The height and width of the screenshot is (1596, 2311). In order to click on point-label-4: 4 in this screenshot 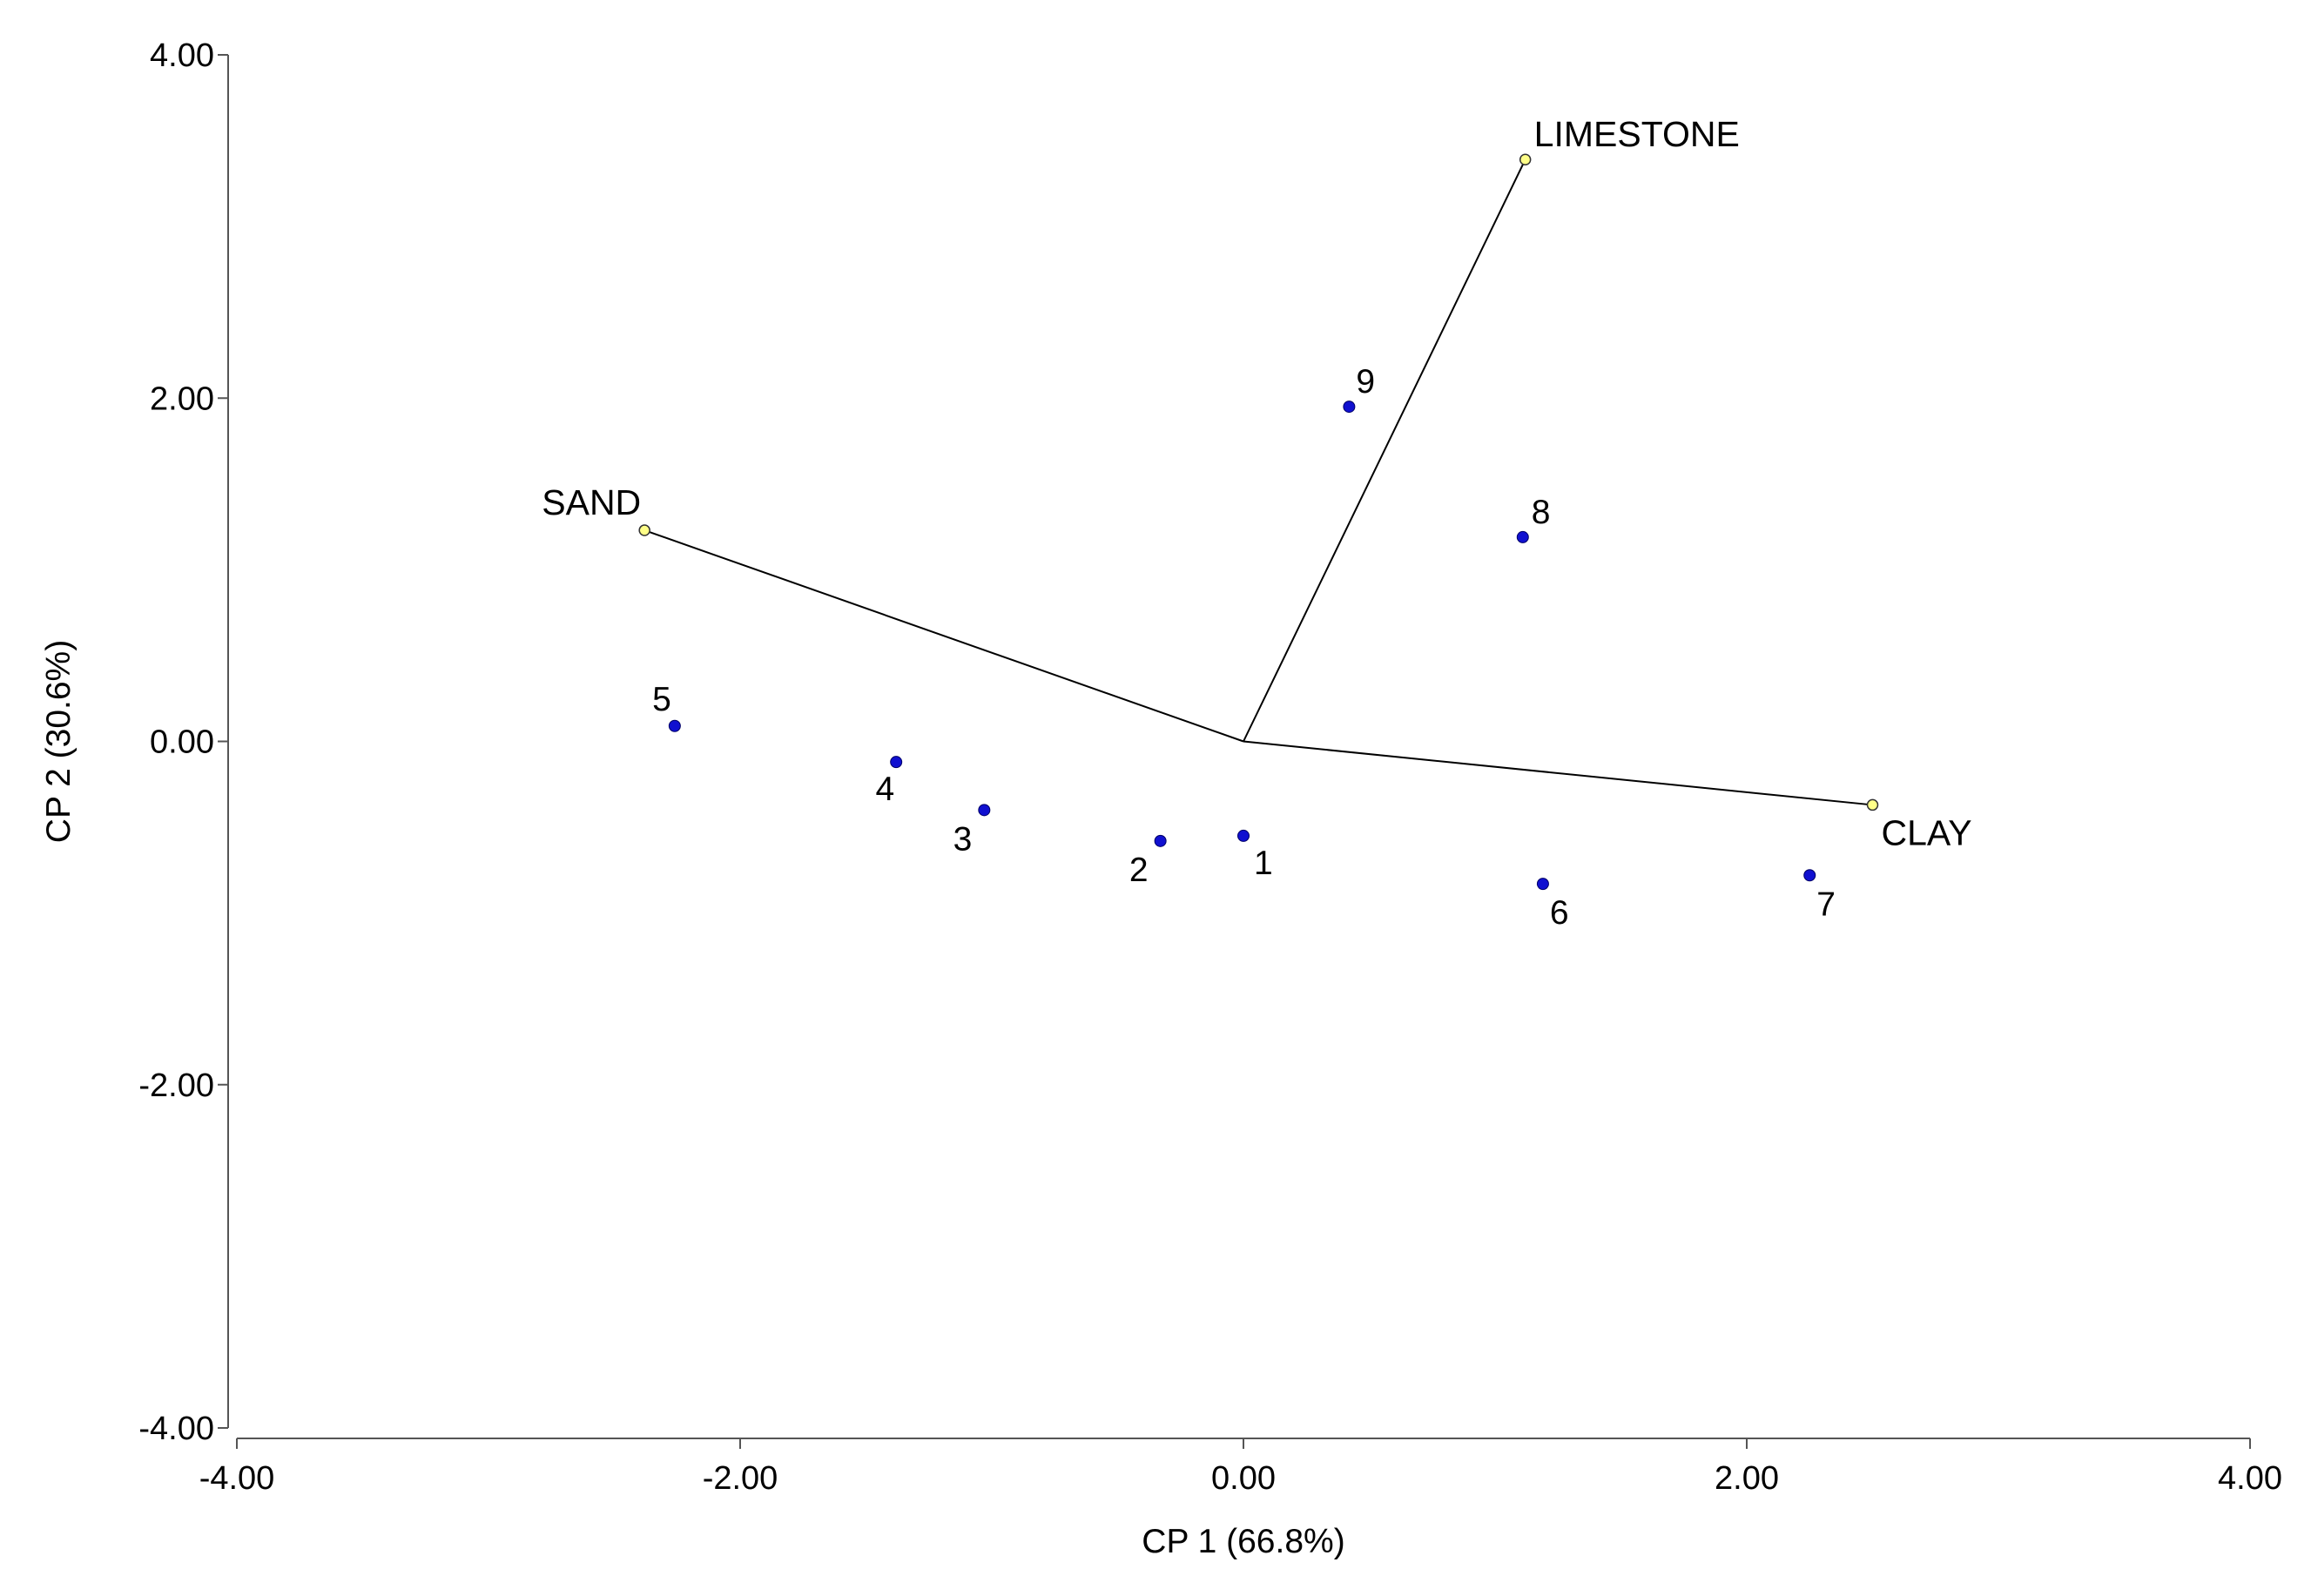, I will do `click(884, 789)`.